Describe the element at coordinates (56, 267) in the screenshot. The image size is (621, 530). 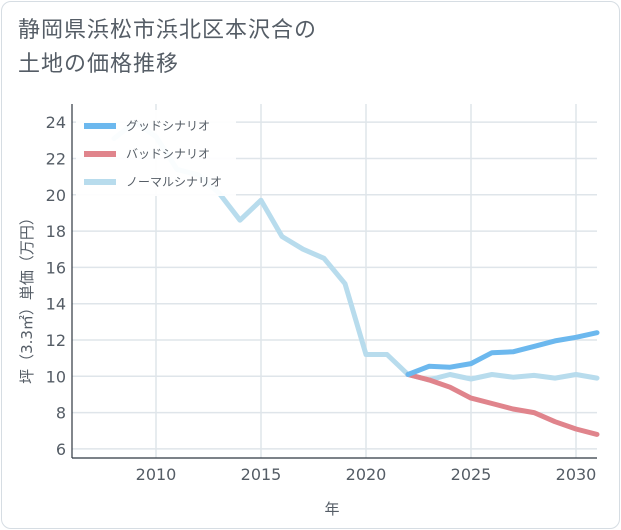
I see `y-tick-label: 16` at that location.